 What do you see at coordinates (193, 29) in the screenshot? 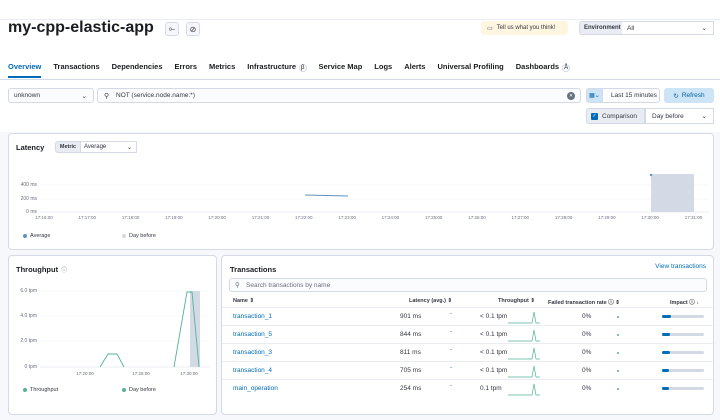
I see `settings-icon: ⊘` at bounding box center [193, 29].